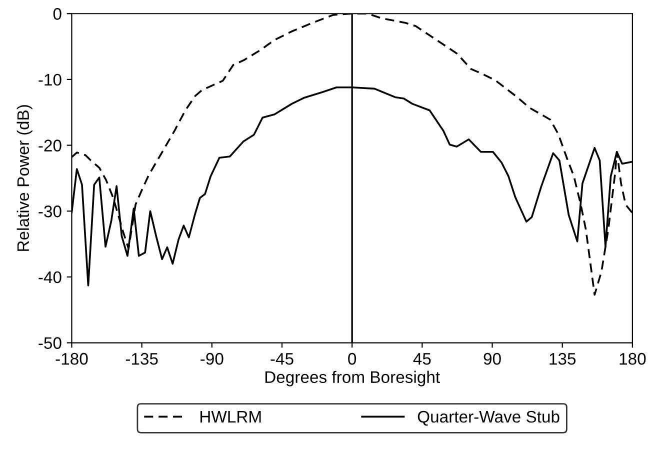 The width and height of the screenshot is (652, 454). What do you see at coordinates (282, 359) in the screenshot?
I see `x-tick-label: -45` at bounding box center [282, 359].